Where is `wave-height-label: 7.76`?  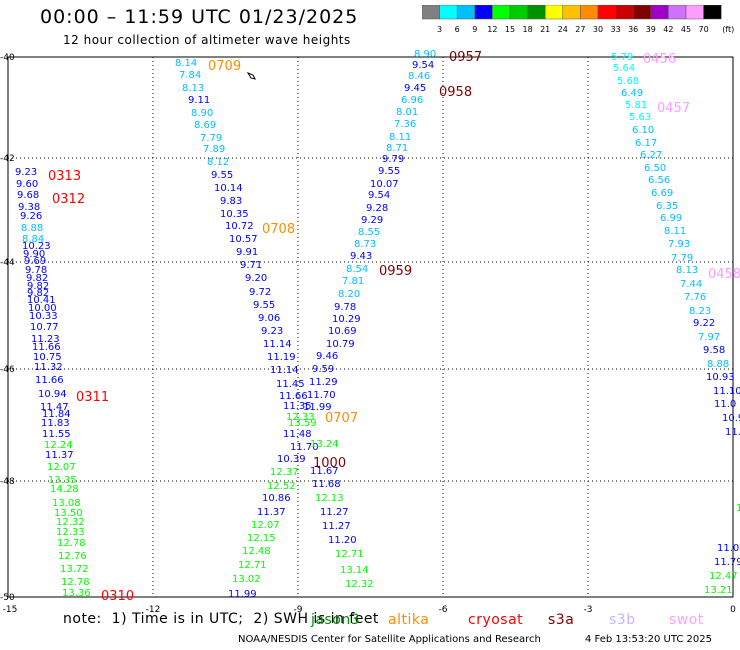
wave-height-label: 7.76 is located at coordinates (695, 297).